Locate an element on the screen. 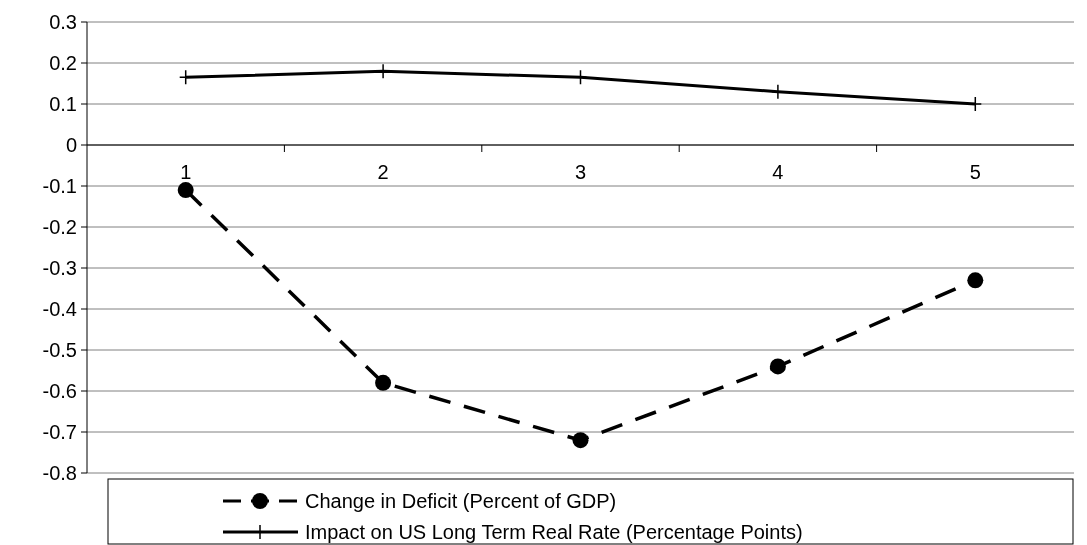 The width and height of the screenshot is (1087, 545). x-tick-label: 3 is located at coordinates (580, 172).